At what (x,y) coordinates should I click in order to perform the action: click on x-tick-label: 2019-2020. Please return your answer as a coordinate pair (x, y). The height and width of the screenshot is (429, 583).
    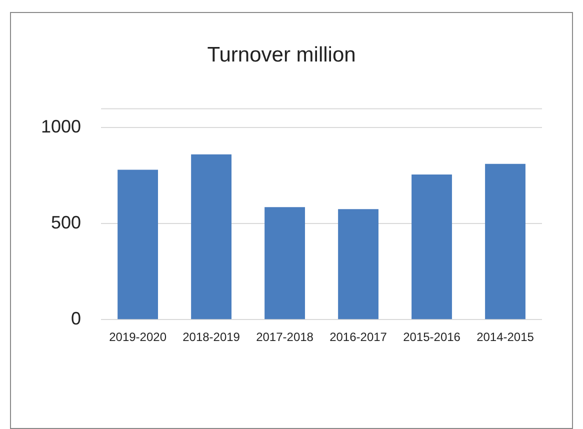
    Looking at the image, I should click on (138, 337).